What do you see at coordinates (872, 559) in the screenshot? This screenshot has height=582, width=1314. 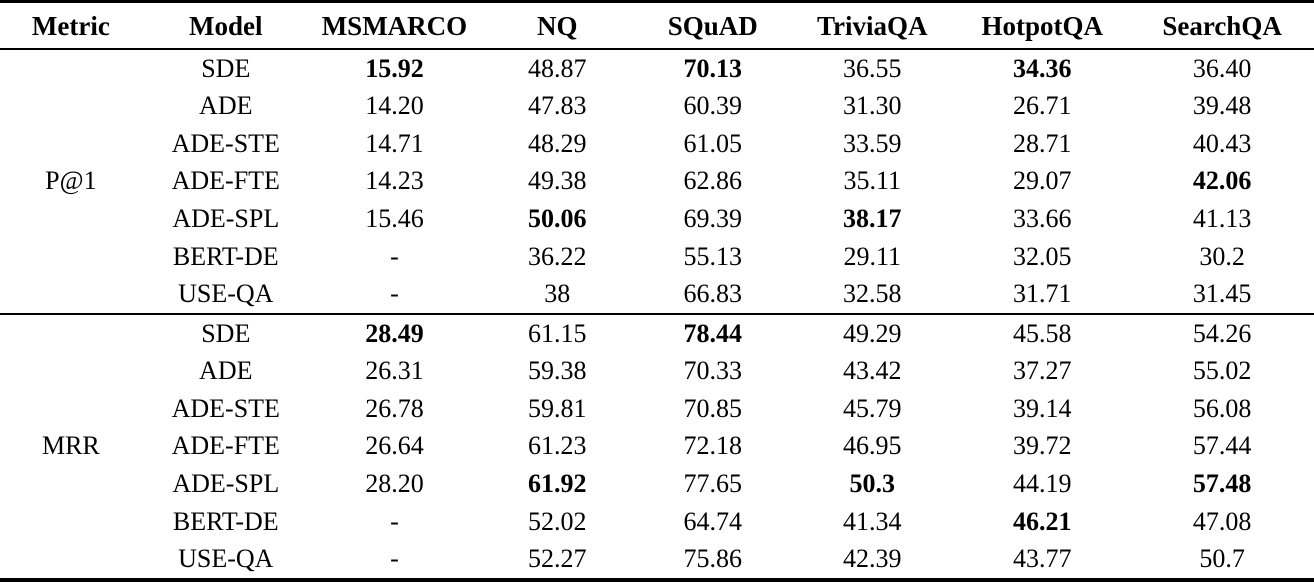 I see `value-cell: 42.39` at bounding box center [872, 559].